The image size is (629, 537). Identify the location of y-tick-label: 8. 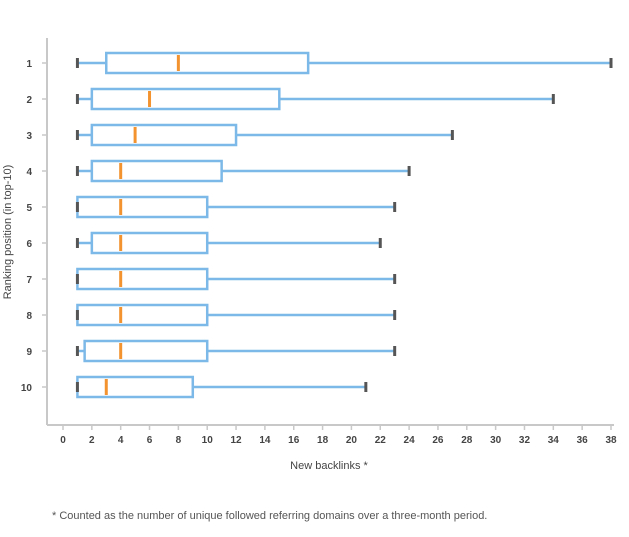
(29, 316).